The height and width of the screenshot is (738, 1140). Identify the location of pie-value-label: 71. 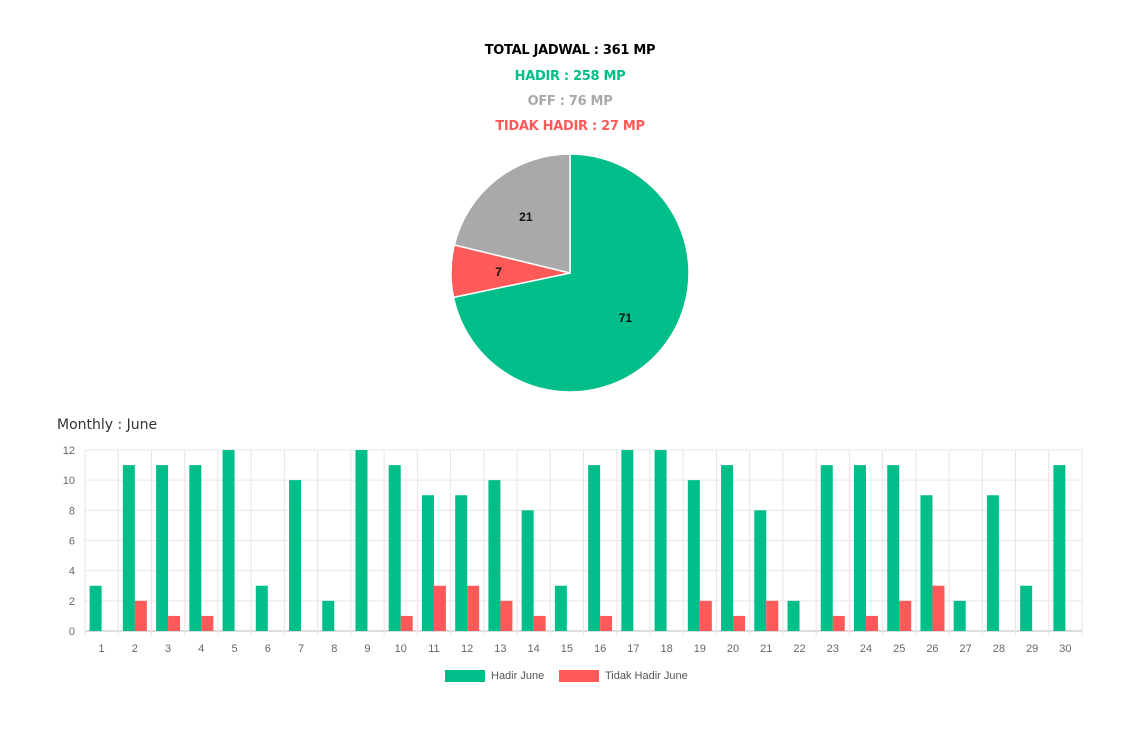
(626, 318).